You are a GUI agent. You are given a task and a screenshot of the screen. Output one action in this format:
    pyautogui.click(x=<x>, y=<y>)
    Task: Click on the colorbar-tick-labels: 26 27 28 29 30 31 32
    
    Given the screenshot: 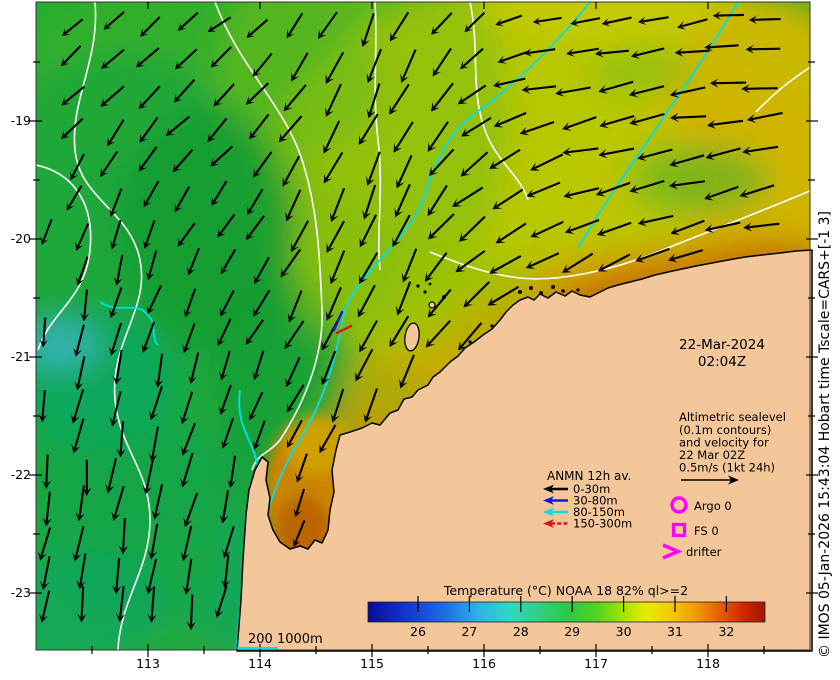 What is the action you would take?
    pyautogui.click(x=572, y=631)
    